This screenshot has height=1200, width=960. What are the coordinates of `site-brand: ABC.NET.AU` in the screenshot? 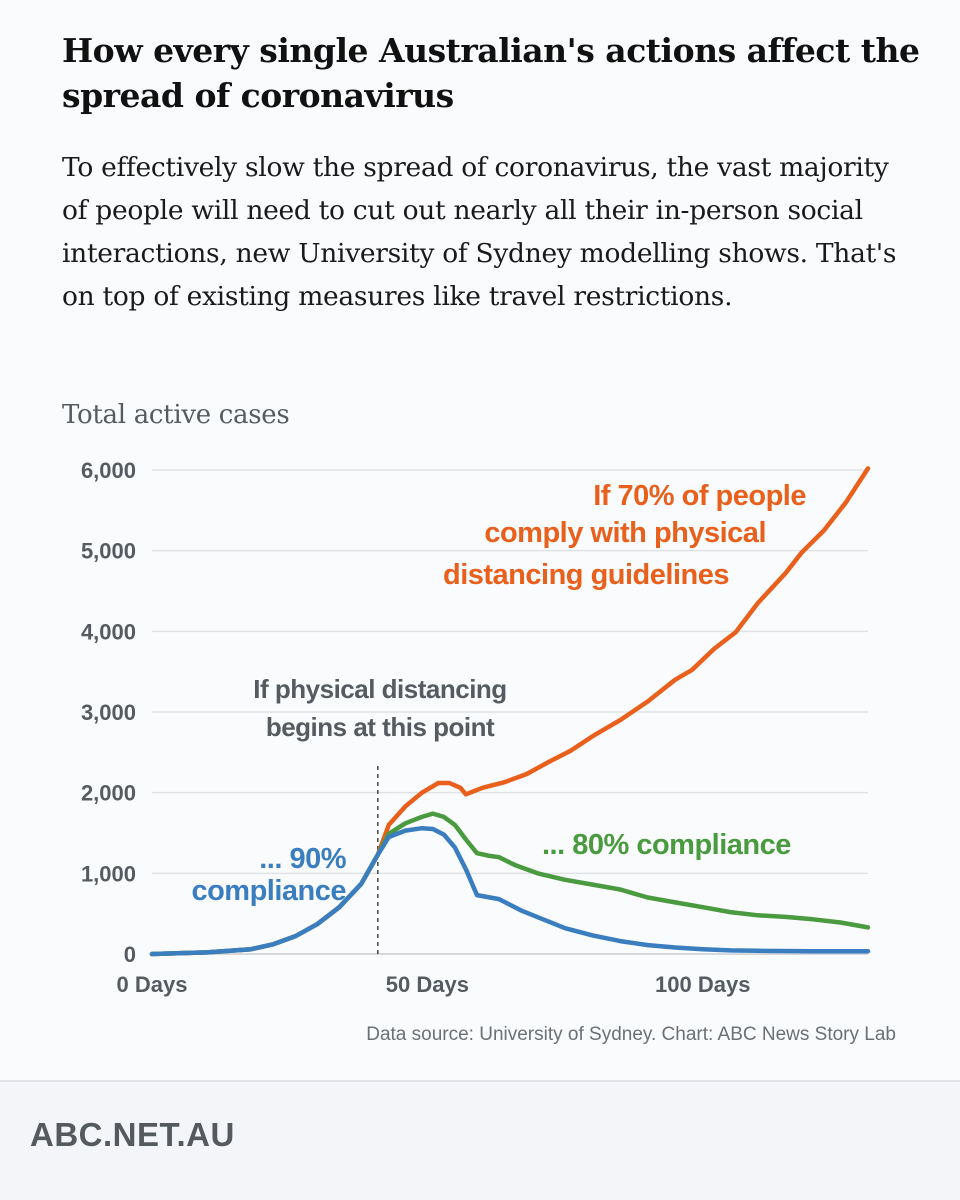 It's located at (132, 1134).